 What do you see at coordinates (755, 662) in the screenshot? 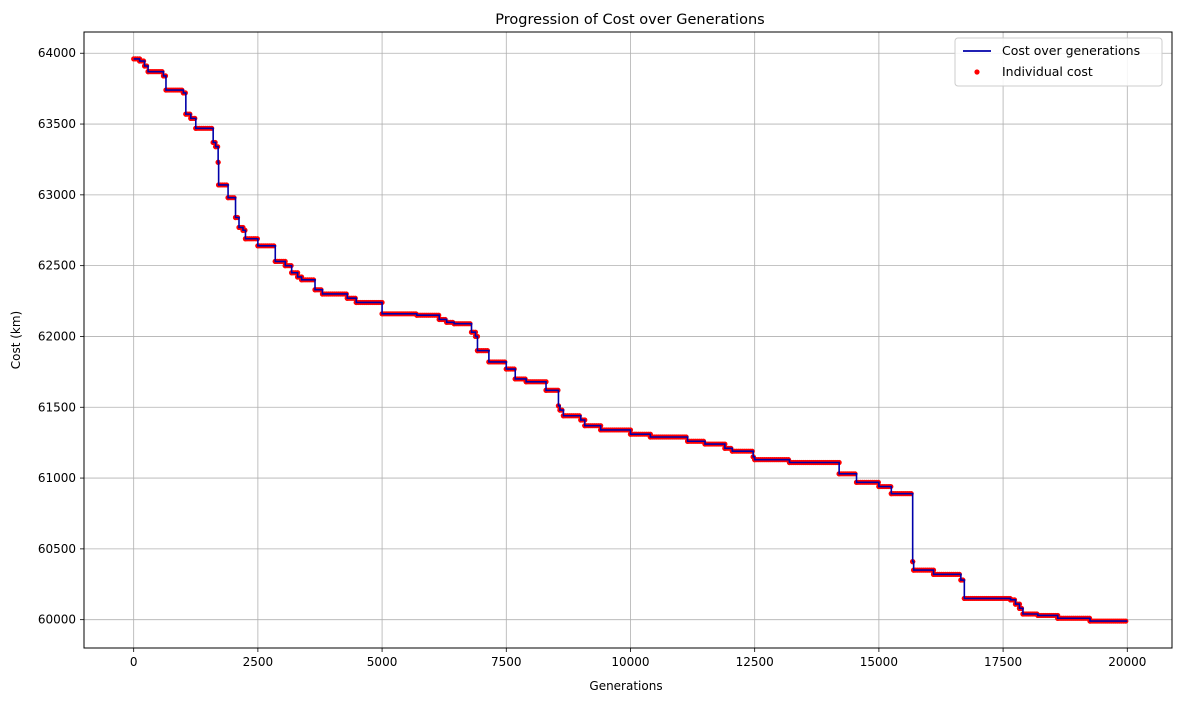
I see `x-tick-label: 12500` at bounding box center [755, 662].